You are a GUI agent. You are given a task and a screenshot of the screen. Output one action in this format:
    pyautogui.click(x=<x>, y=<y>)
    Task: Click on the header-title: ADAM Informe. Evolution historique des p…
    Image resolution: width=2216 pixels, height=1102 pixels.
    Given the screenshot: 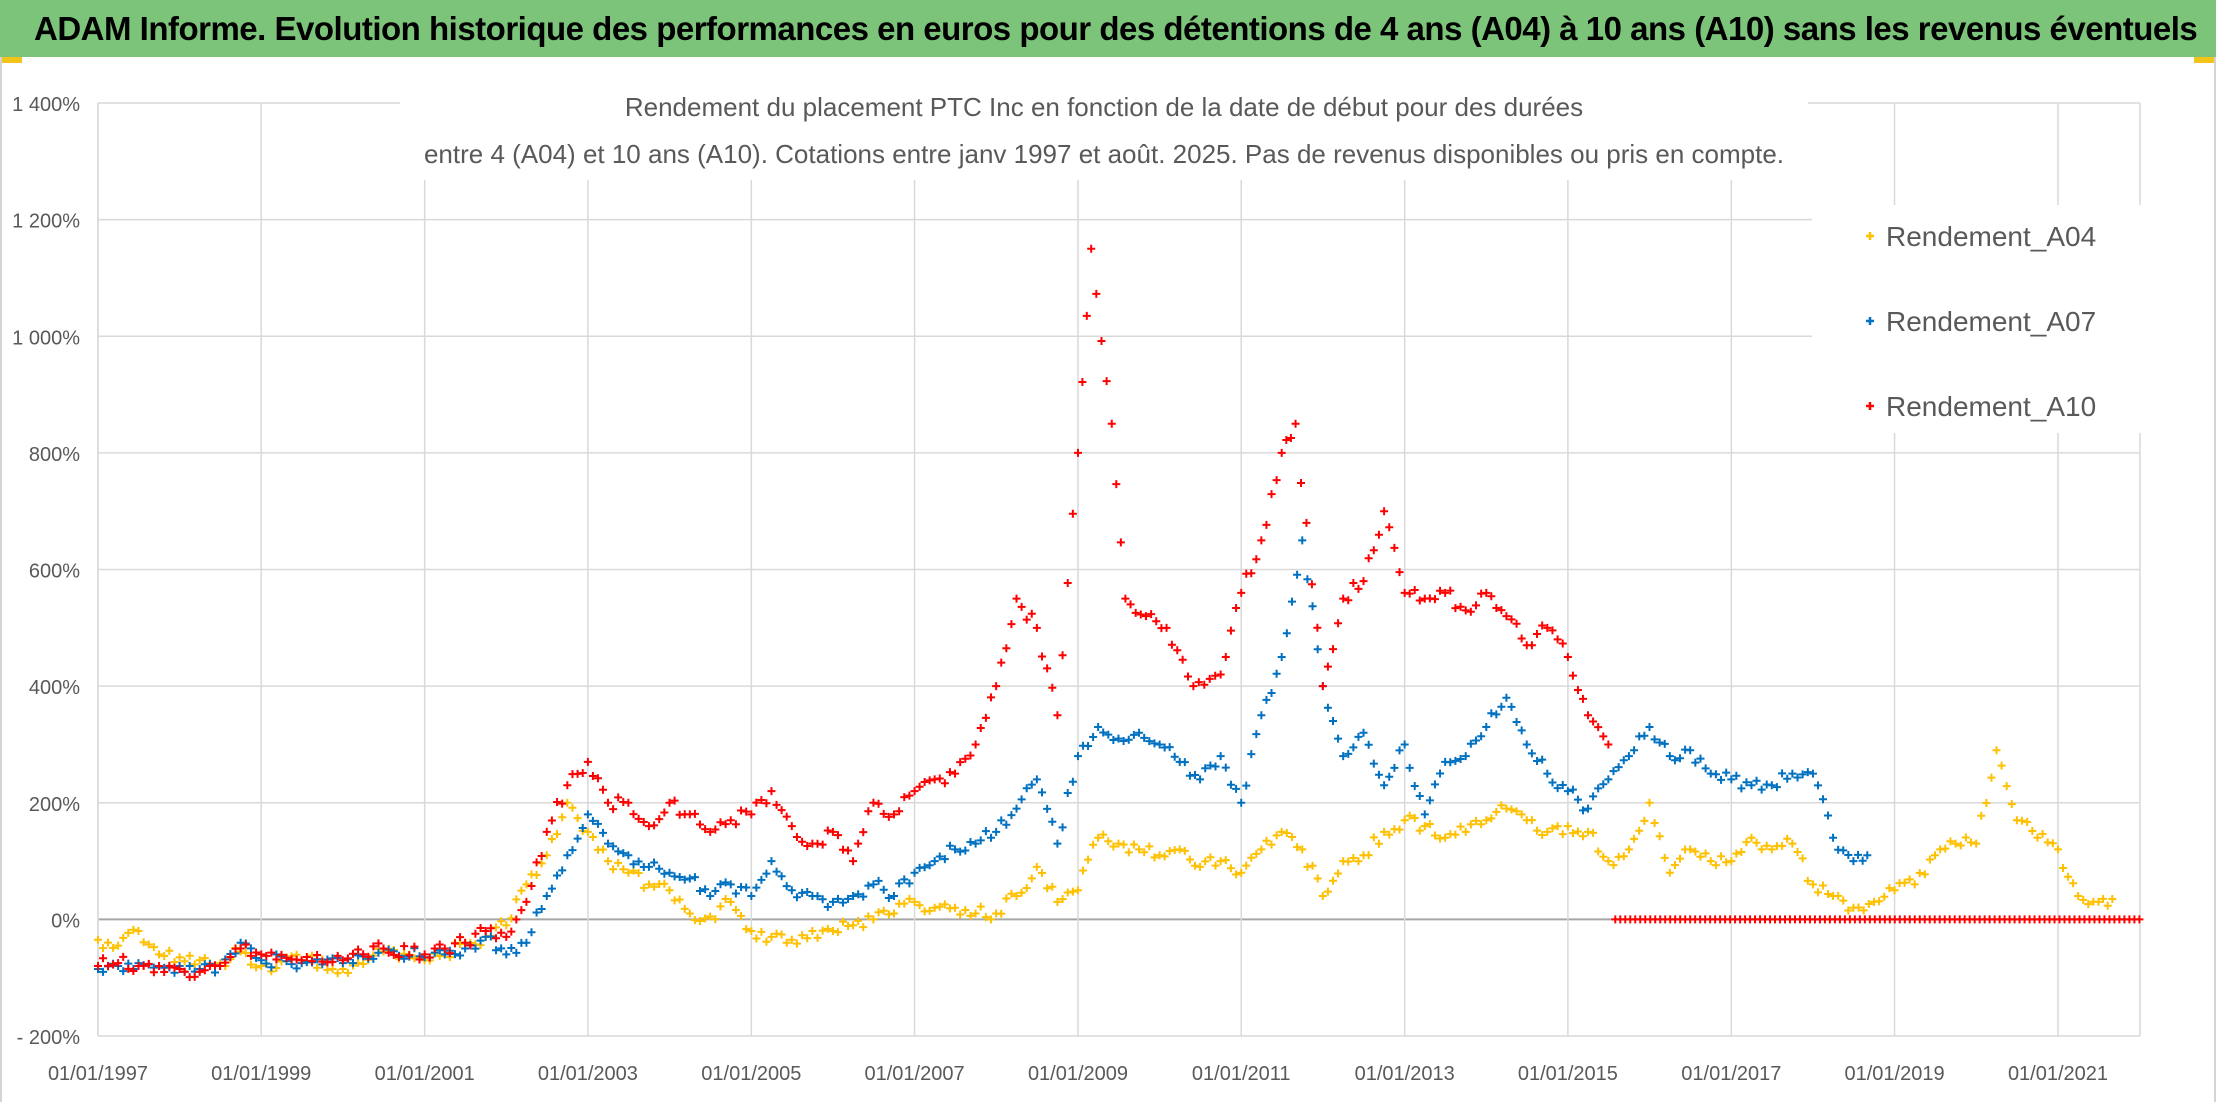 What is the action you would take?
    pyautogui.click(x=1116, y=28)
    